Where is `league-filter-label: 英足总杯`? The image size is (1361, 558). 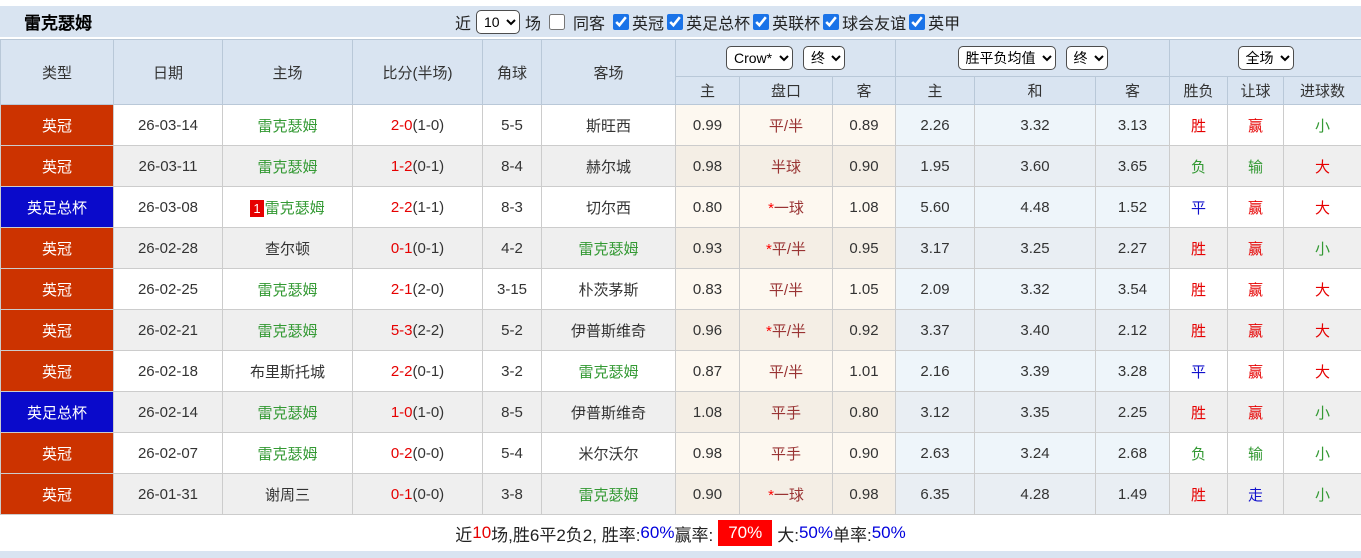 league-filter-label: 英足总杯 is located at coordinates (718, 22).